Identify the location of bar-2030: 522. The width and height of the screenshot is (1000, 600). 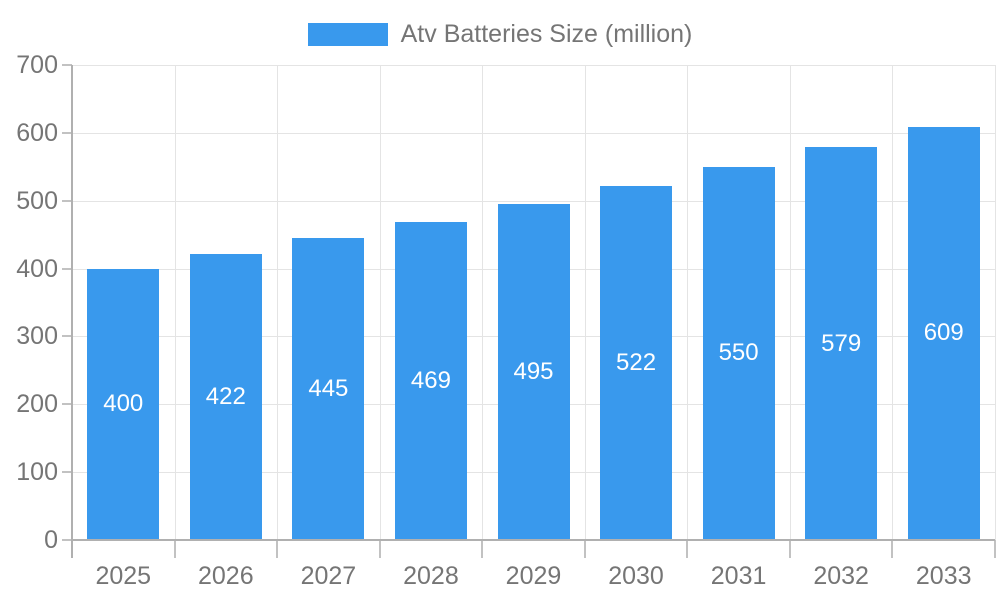
(636, 362).